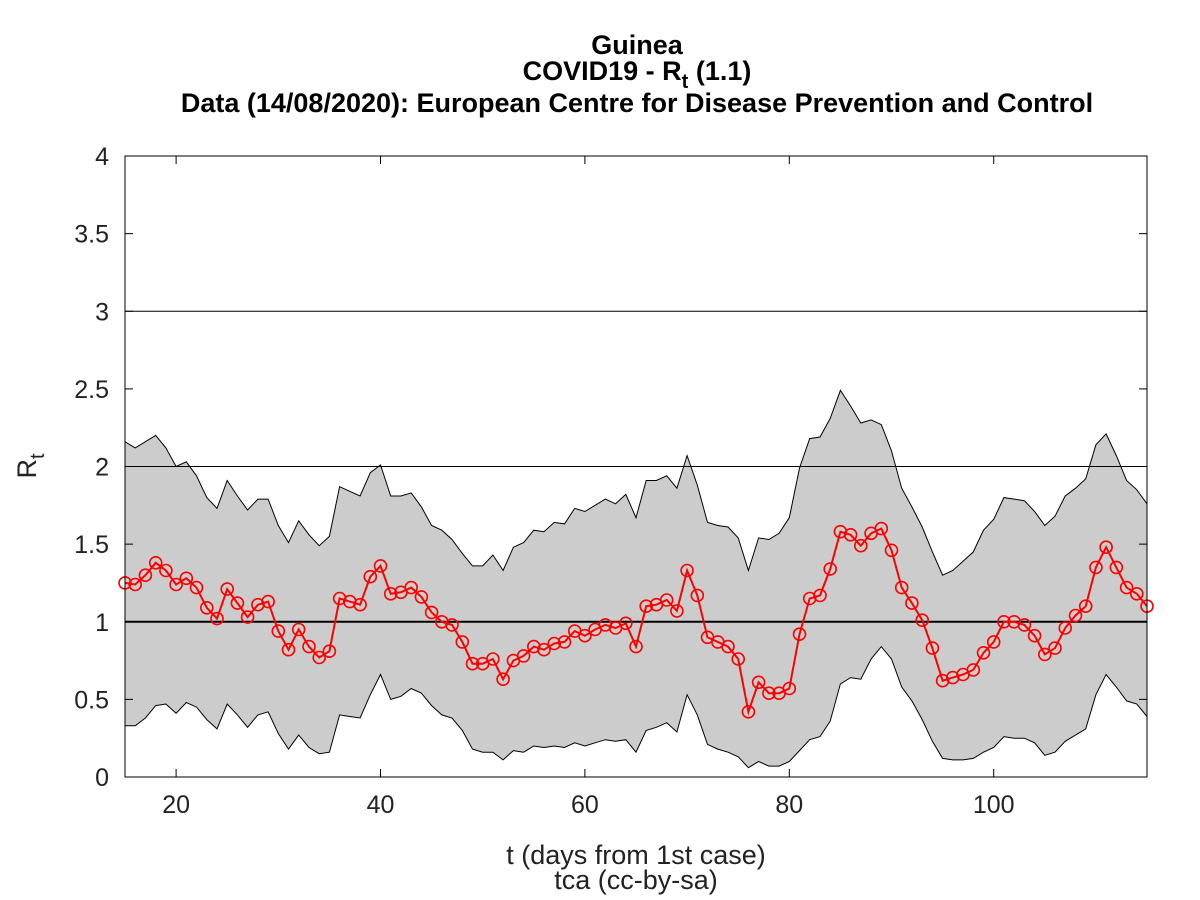  What do you see at coordinates (585, 805) in the screenshot?
I see `x-tick-label: 60` at bounding box center [585, 805].